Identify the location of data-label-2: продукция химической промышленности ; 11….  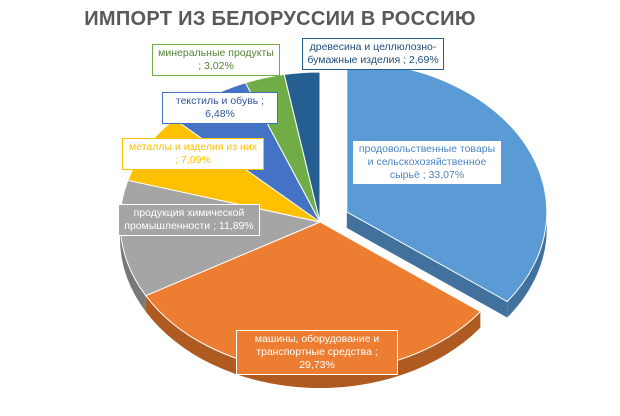
(189, 220).